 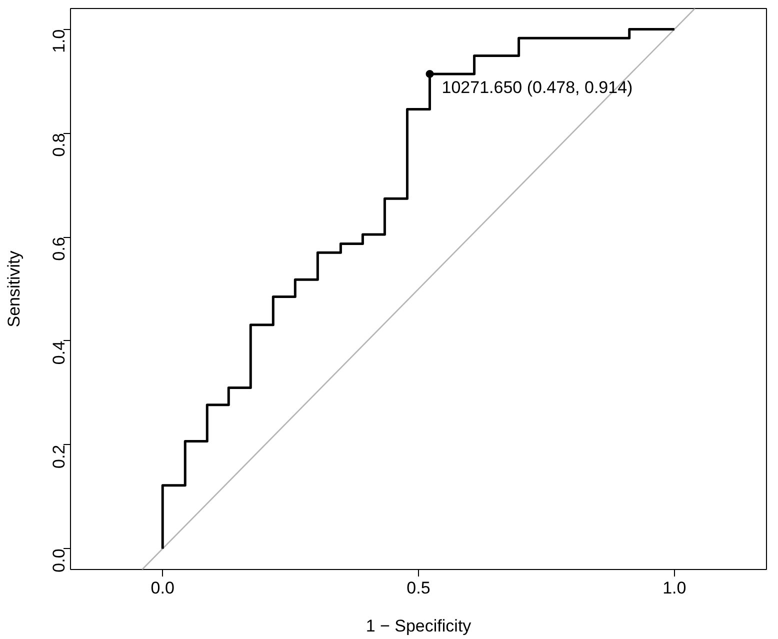 I want to click on y-tick-label: 0.6, so click(x=59, y=249).